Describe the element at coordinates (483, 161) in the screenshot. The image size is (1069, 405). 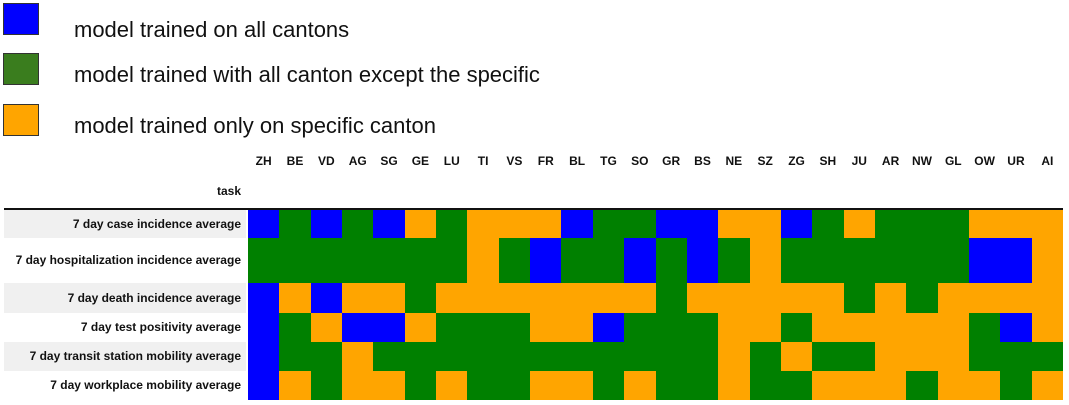
I see `column-label-ti: TI` at that location.